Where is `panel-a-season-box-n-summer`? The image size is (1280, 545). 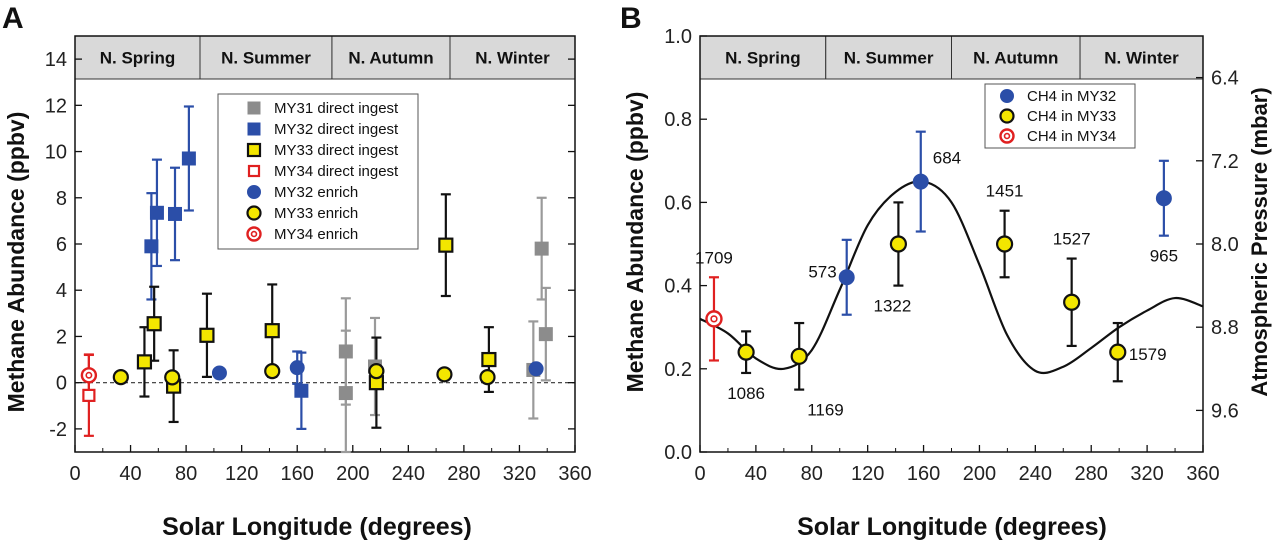
panel-a-season-box-n-summer is located at coordinates (266, 57).